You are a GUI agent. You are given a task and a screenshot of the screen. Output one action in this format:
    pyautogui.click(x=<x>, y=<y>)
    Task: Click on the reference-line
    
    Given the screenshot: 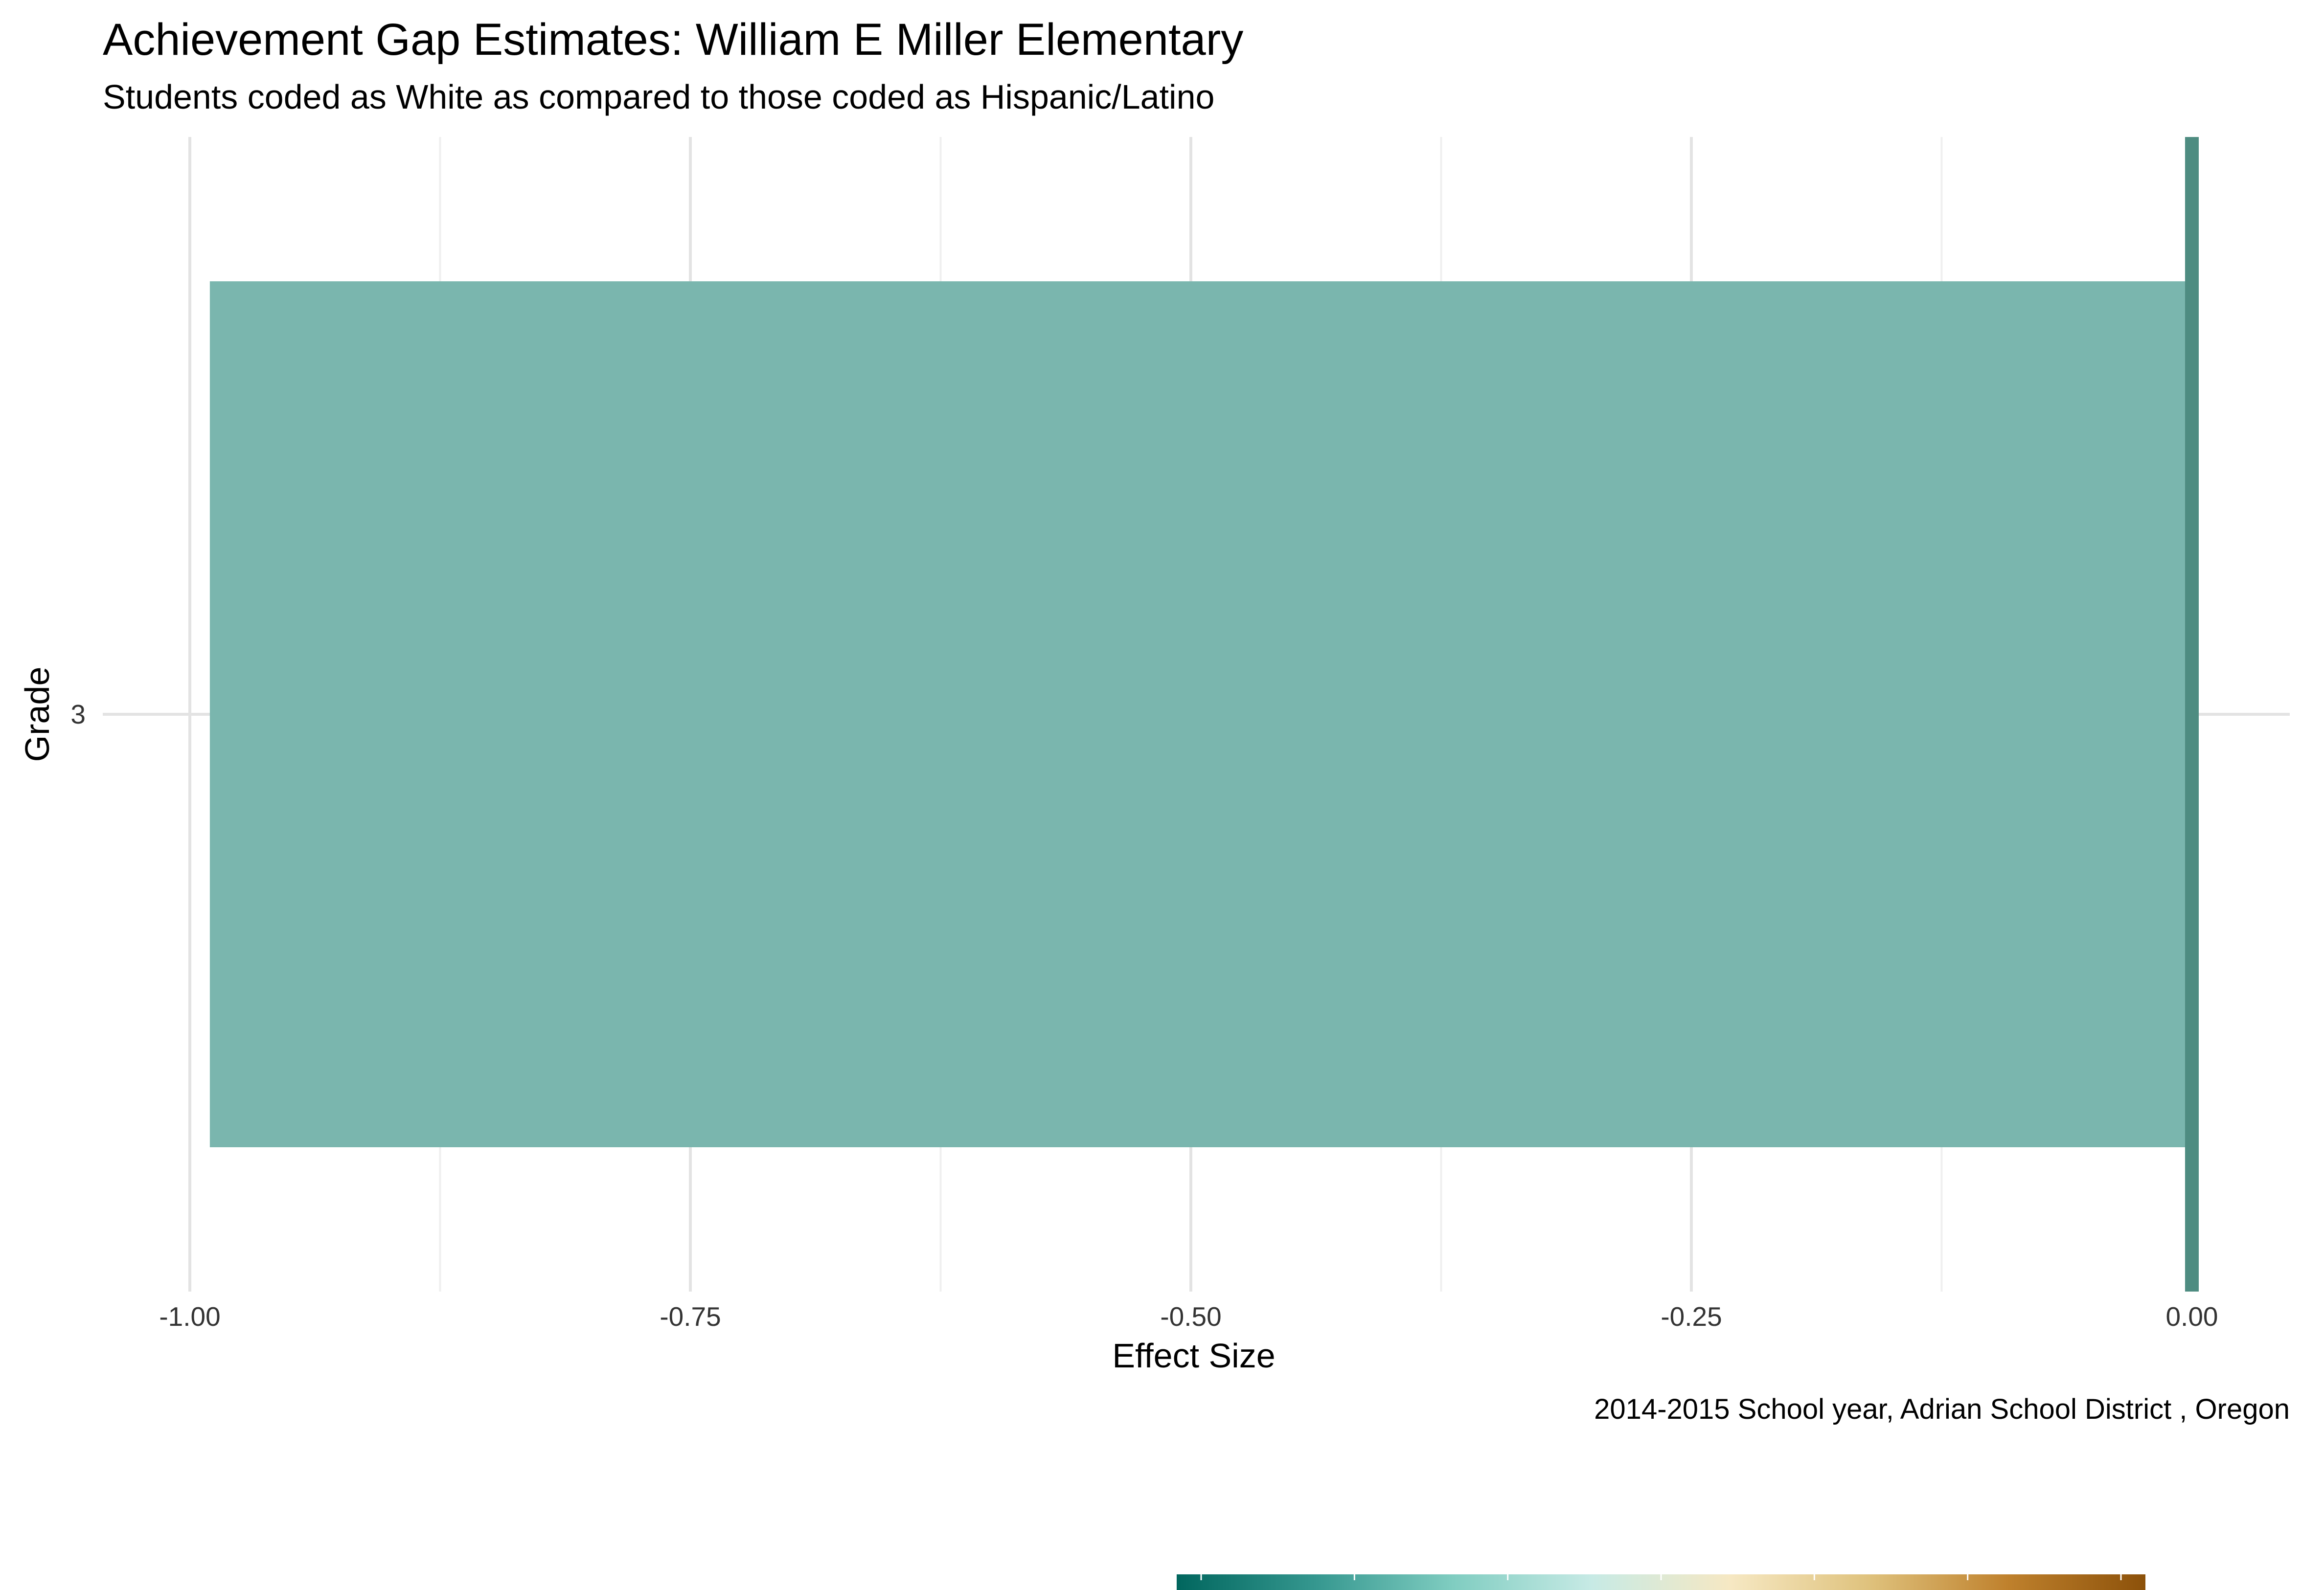 What is the action you would take?
    pyautogui.click(x=2192, y=715)
    